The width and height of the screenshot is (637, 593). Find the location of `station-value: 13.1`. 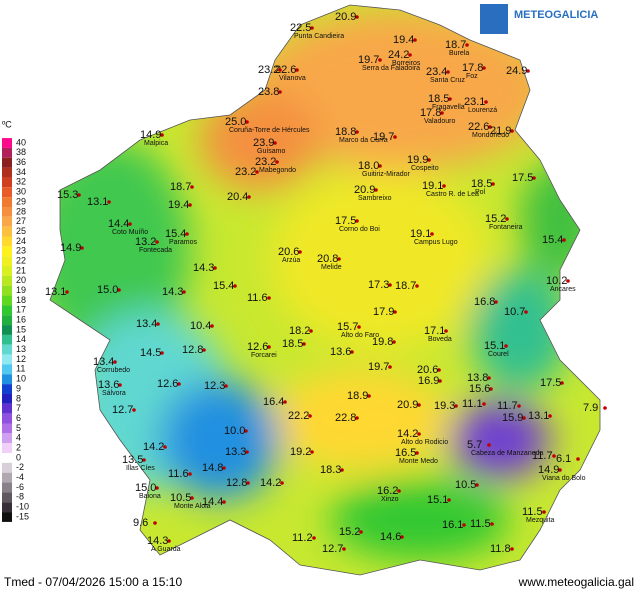

station-value: 13.1 is located at coordinates (538, 416).